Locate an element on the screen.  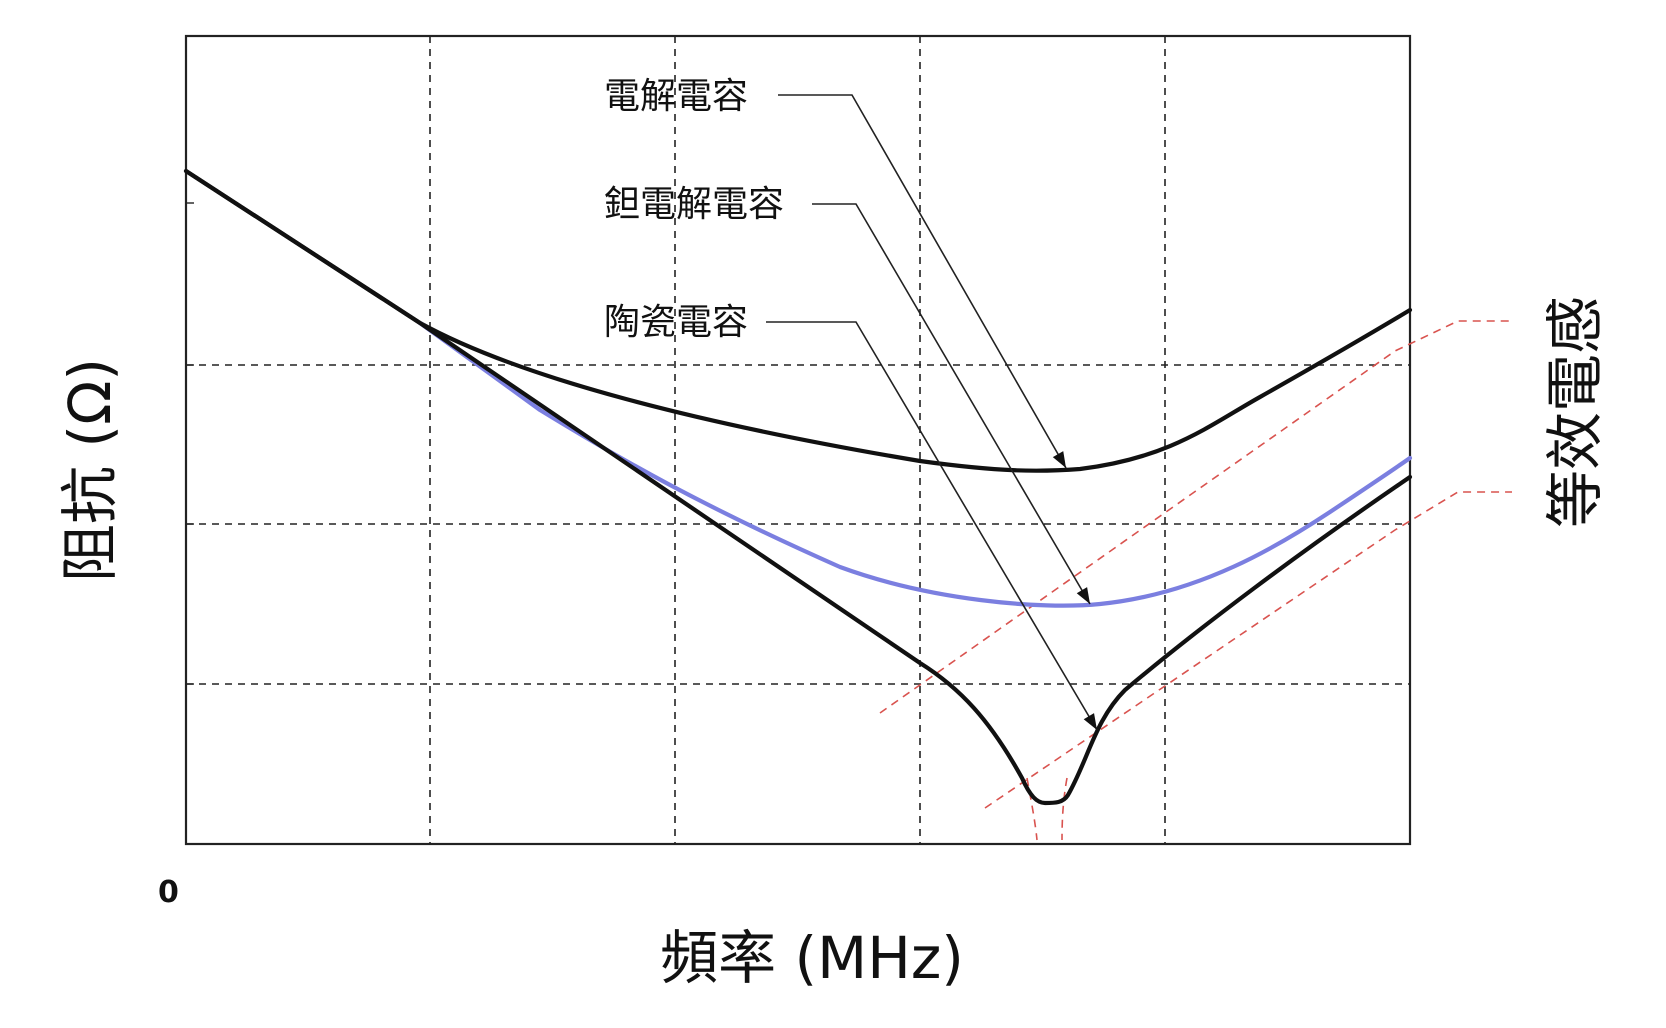
pointer-ceramic-arrowhead is located at coordinates (1090, 721).